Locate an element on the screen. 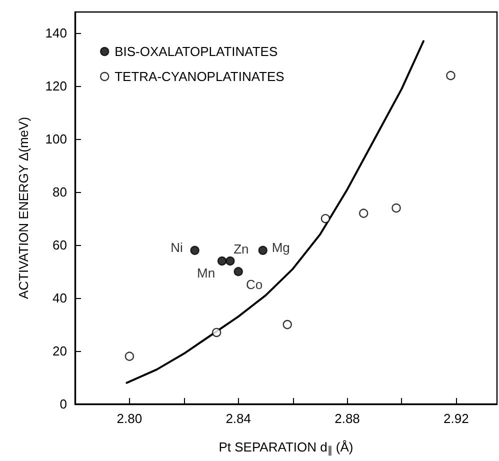 The image size is (499, 461). x-axis-title: Pt SEPARATION d∥ (Å) is located at coordinates (286, 448).